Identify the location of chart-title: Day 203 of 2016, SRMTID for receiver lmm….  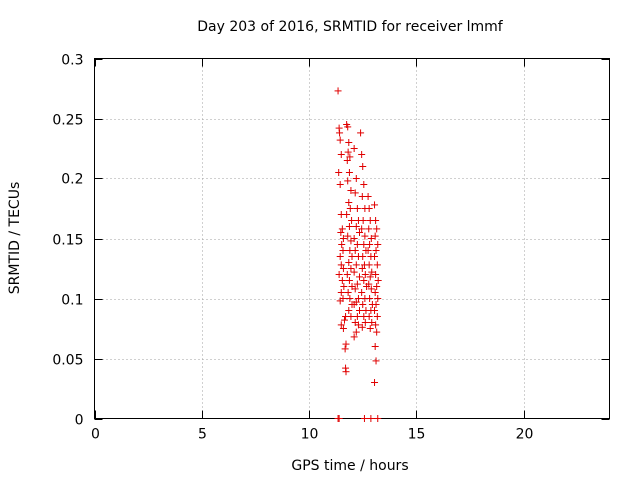
(350, 27).